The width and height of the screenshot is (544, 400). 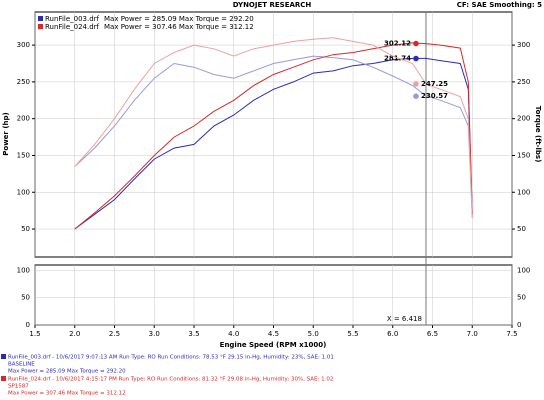 What do you see at coordinates (72, 19) in the screenshot?
I see `legend-name: RunFile_003.drf` at bounding box center [72, 19].